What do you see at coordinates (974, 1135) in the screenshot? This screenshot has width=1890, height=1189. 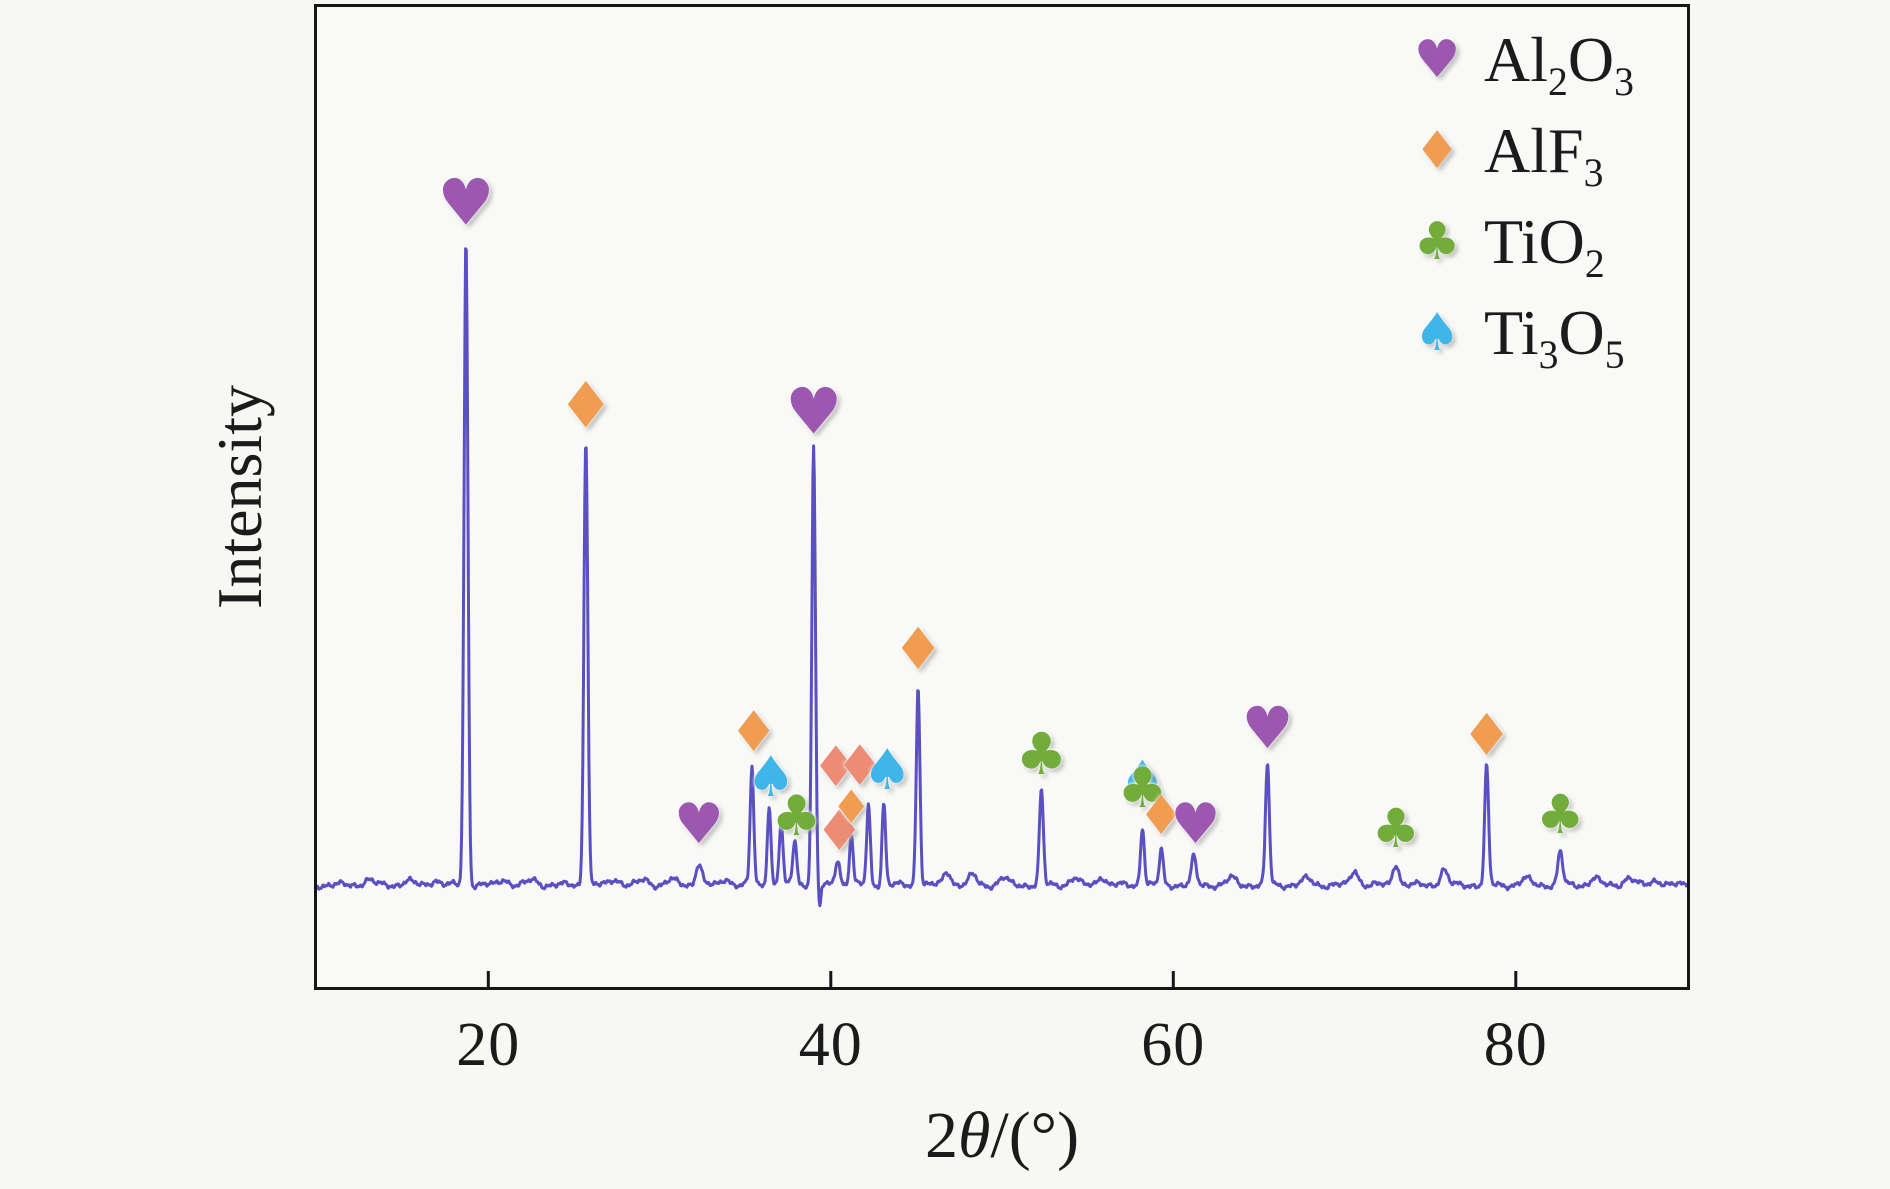 I see `x-axis-label-segment: θ` at bounding box center [974, 1135].